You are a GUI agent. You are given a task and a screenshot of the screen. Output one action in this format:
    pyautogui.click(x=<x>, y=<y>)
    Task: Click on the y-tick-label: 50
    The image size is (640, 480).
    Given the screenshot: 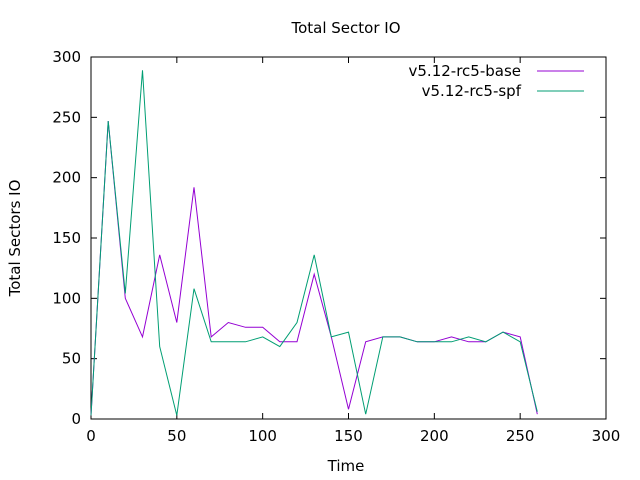 What is the action you would take?
    pyautogui.click(x=71, y=359)
    